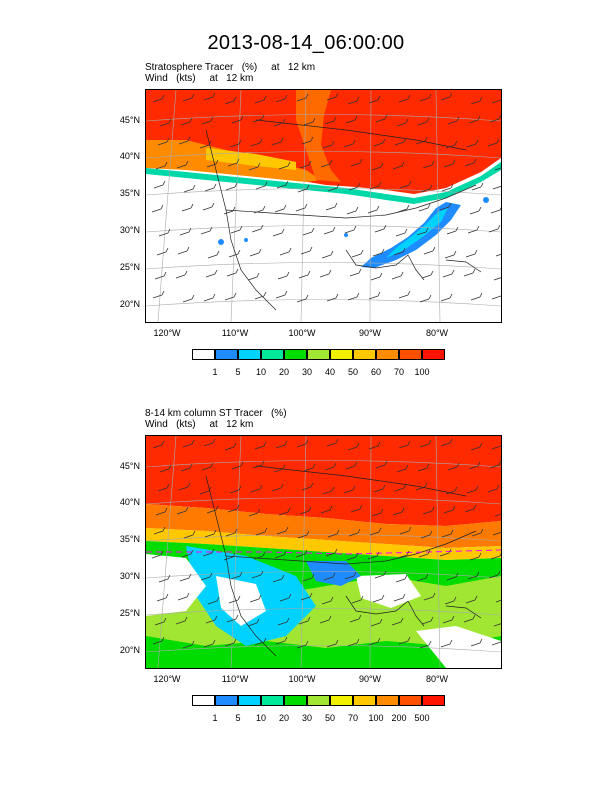 This screenshot has height=792, width=612. What do you see at coordinates (129, 120) in the screenshot?
I see `latitude-tick-label: 45°N` at bounding box center [129, 120].